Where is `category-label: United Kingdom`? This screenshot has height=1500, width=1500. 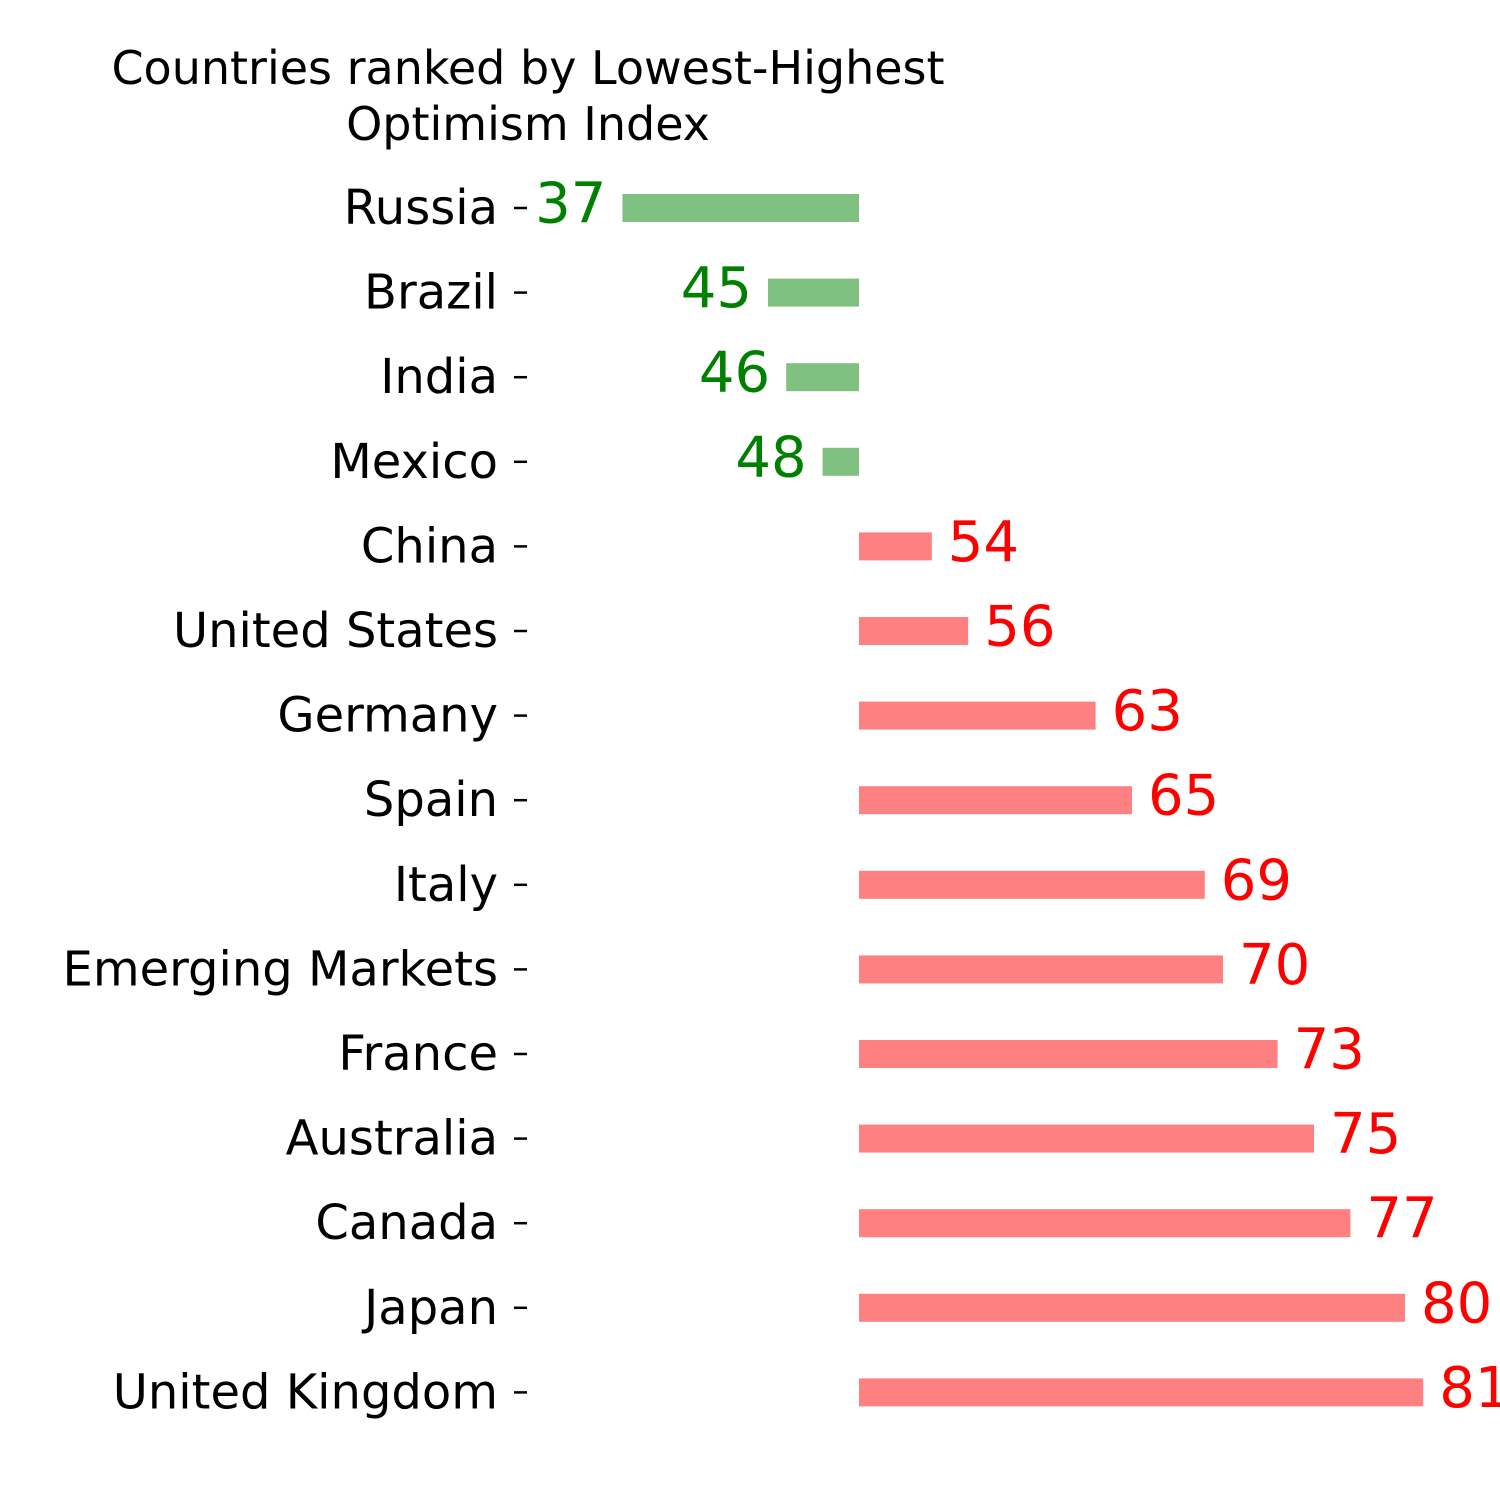 category-label: United Kingdom is located at coordinates (305, 1392).